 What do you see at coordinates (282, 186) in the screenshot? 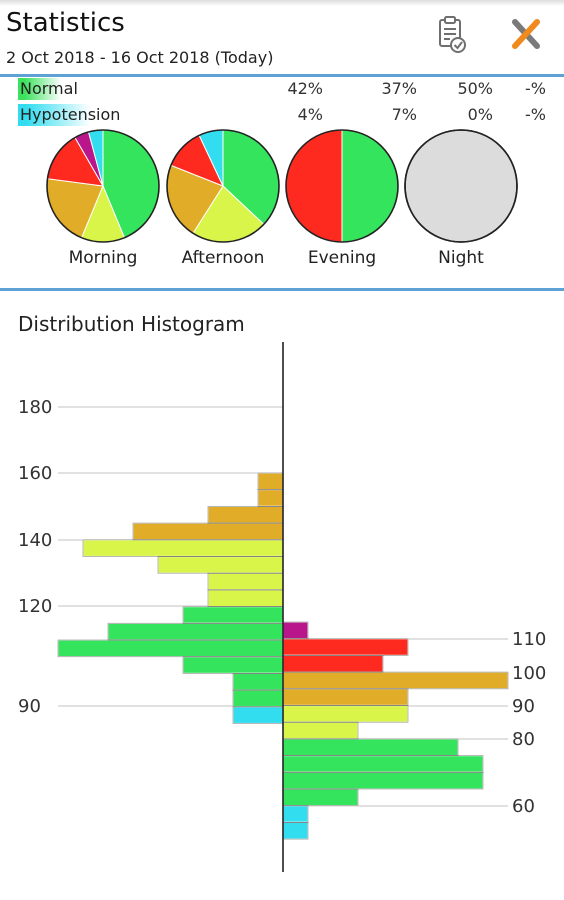
I see `pie-charts` at bounding box center [282, 186].